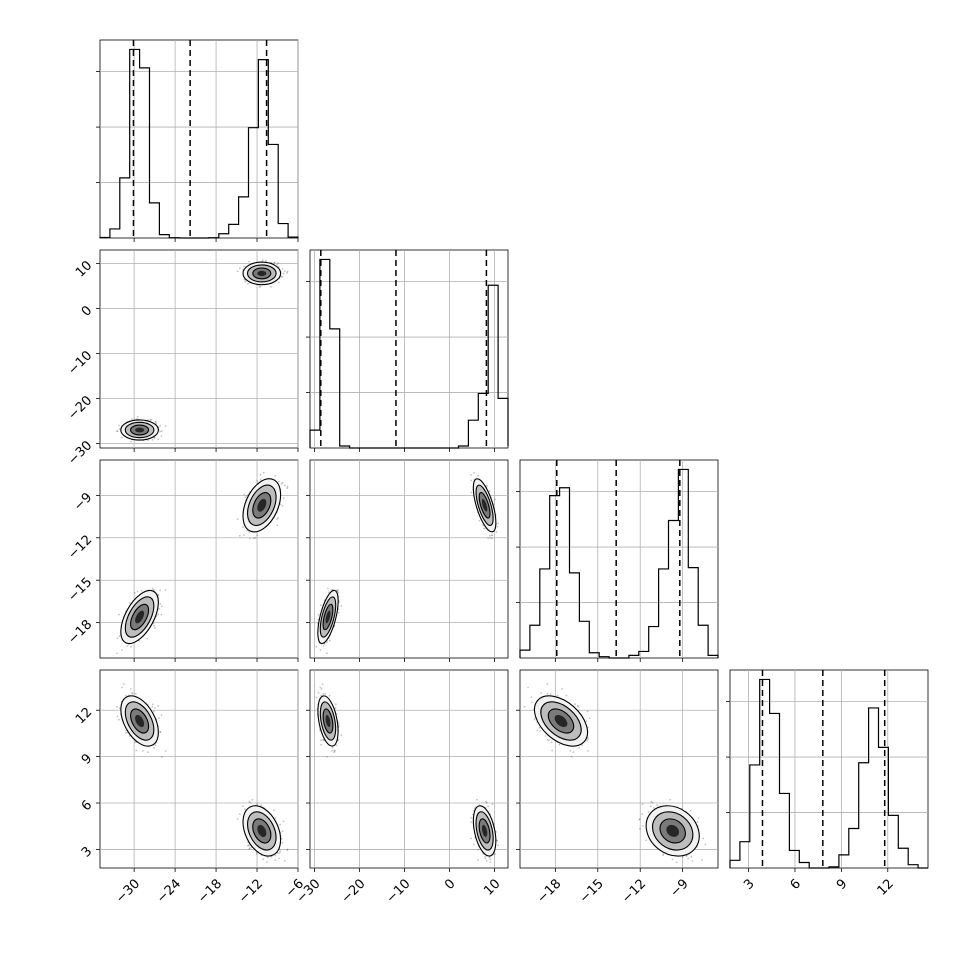  Describe the element at coordinates (199, 143) in the screenshot. I see `histogram-step` at that location.